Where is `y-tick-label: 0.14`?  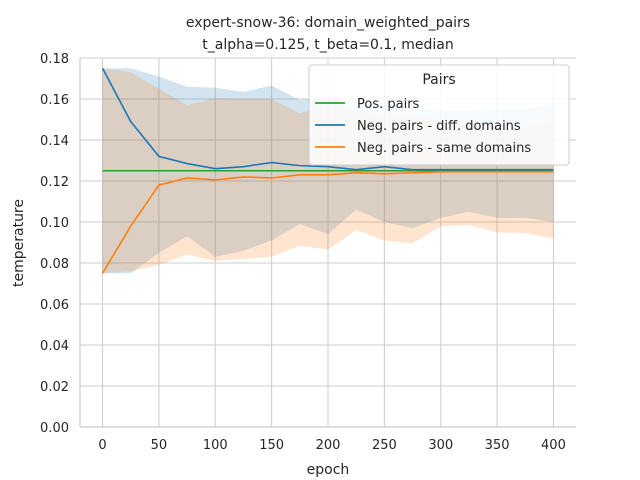
y-tick-label: 0.14 is located at coordinates (54, 141).